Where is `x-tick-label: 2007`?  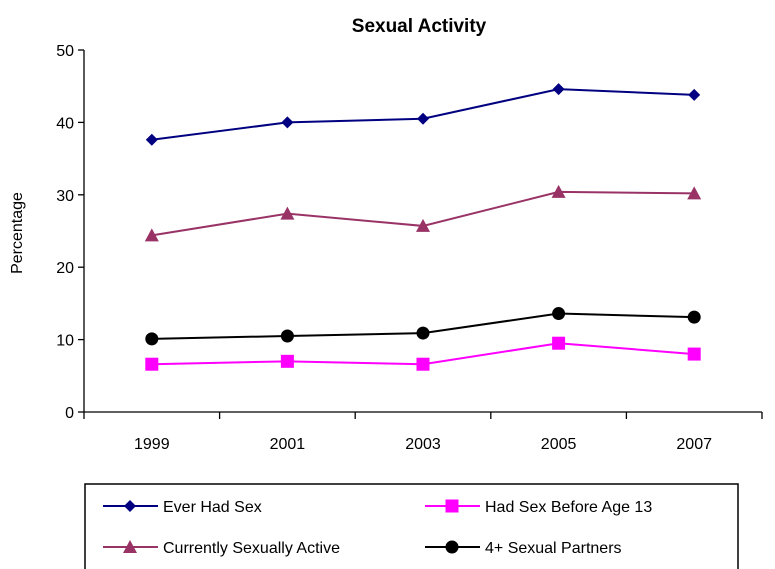
x-tick-label: 2007 is located at coordinates (694, 444).